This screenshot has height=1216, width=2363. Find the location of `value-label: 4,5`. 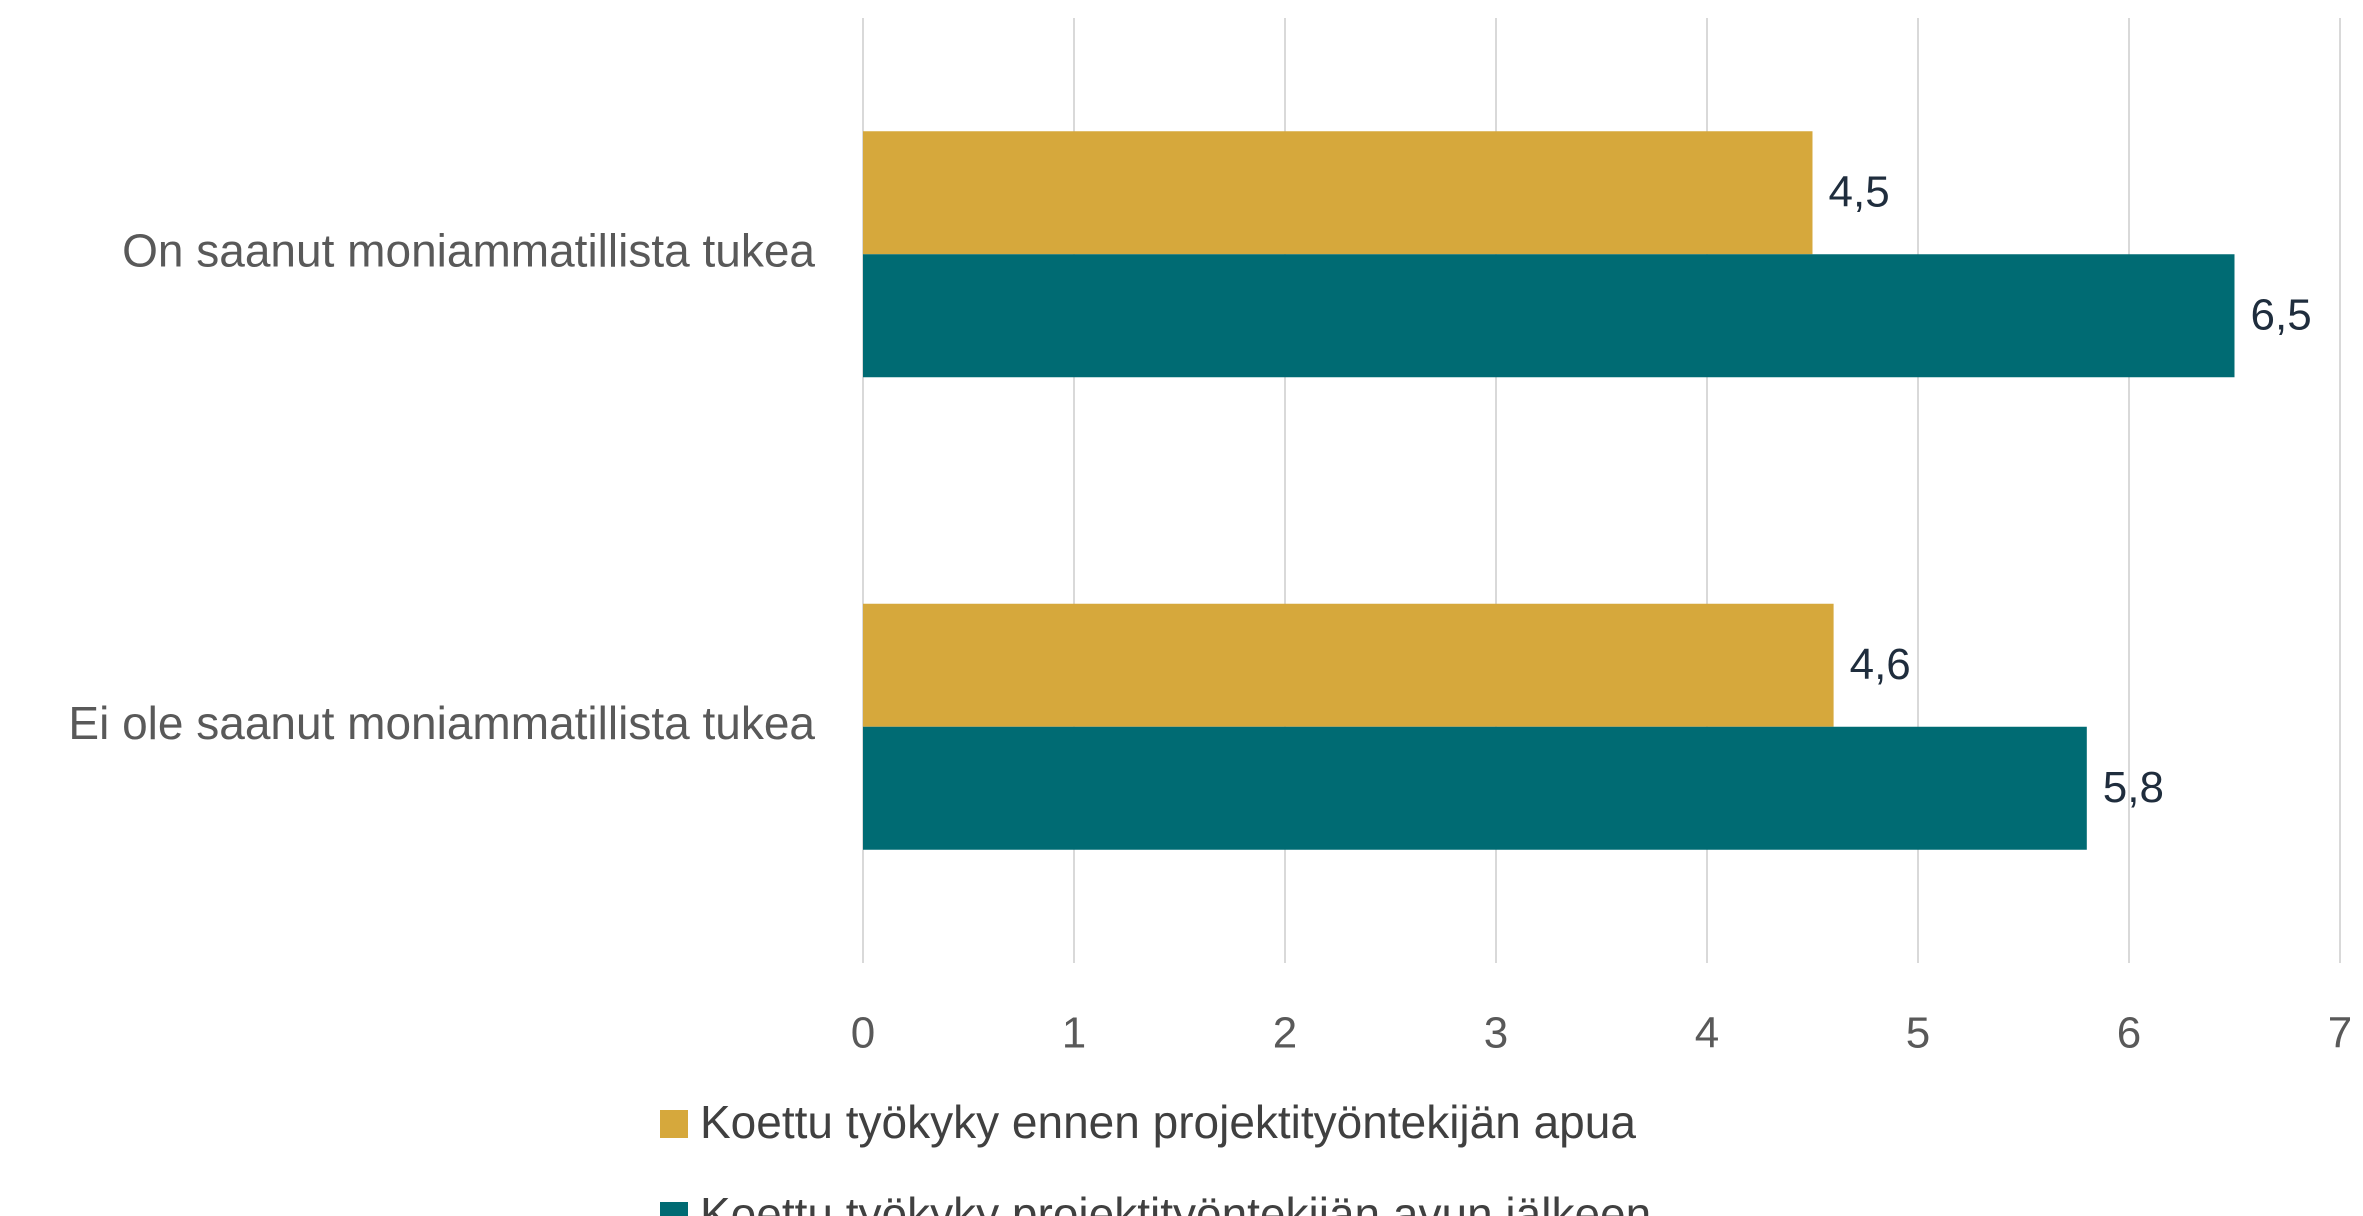

value-label: 4,5 is located at coordinates (1859, 191).